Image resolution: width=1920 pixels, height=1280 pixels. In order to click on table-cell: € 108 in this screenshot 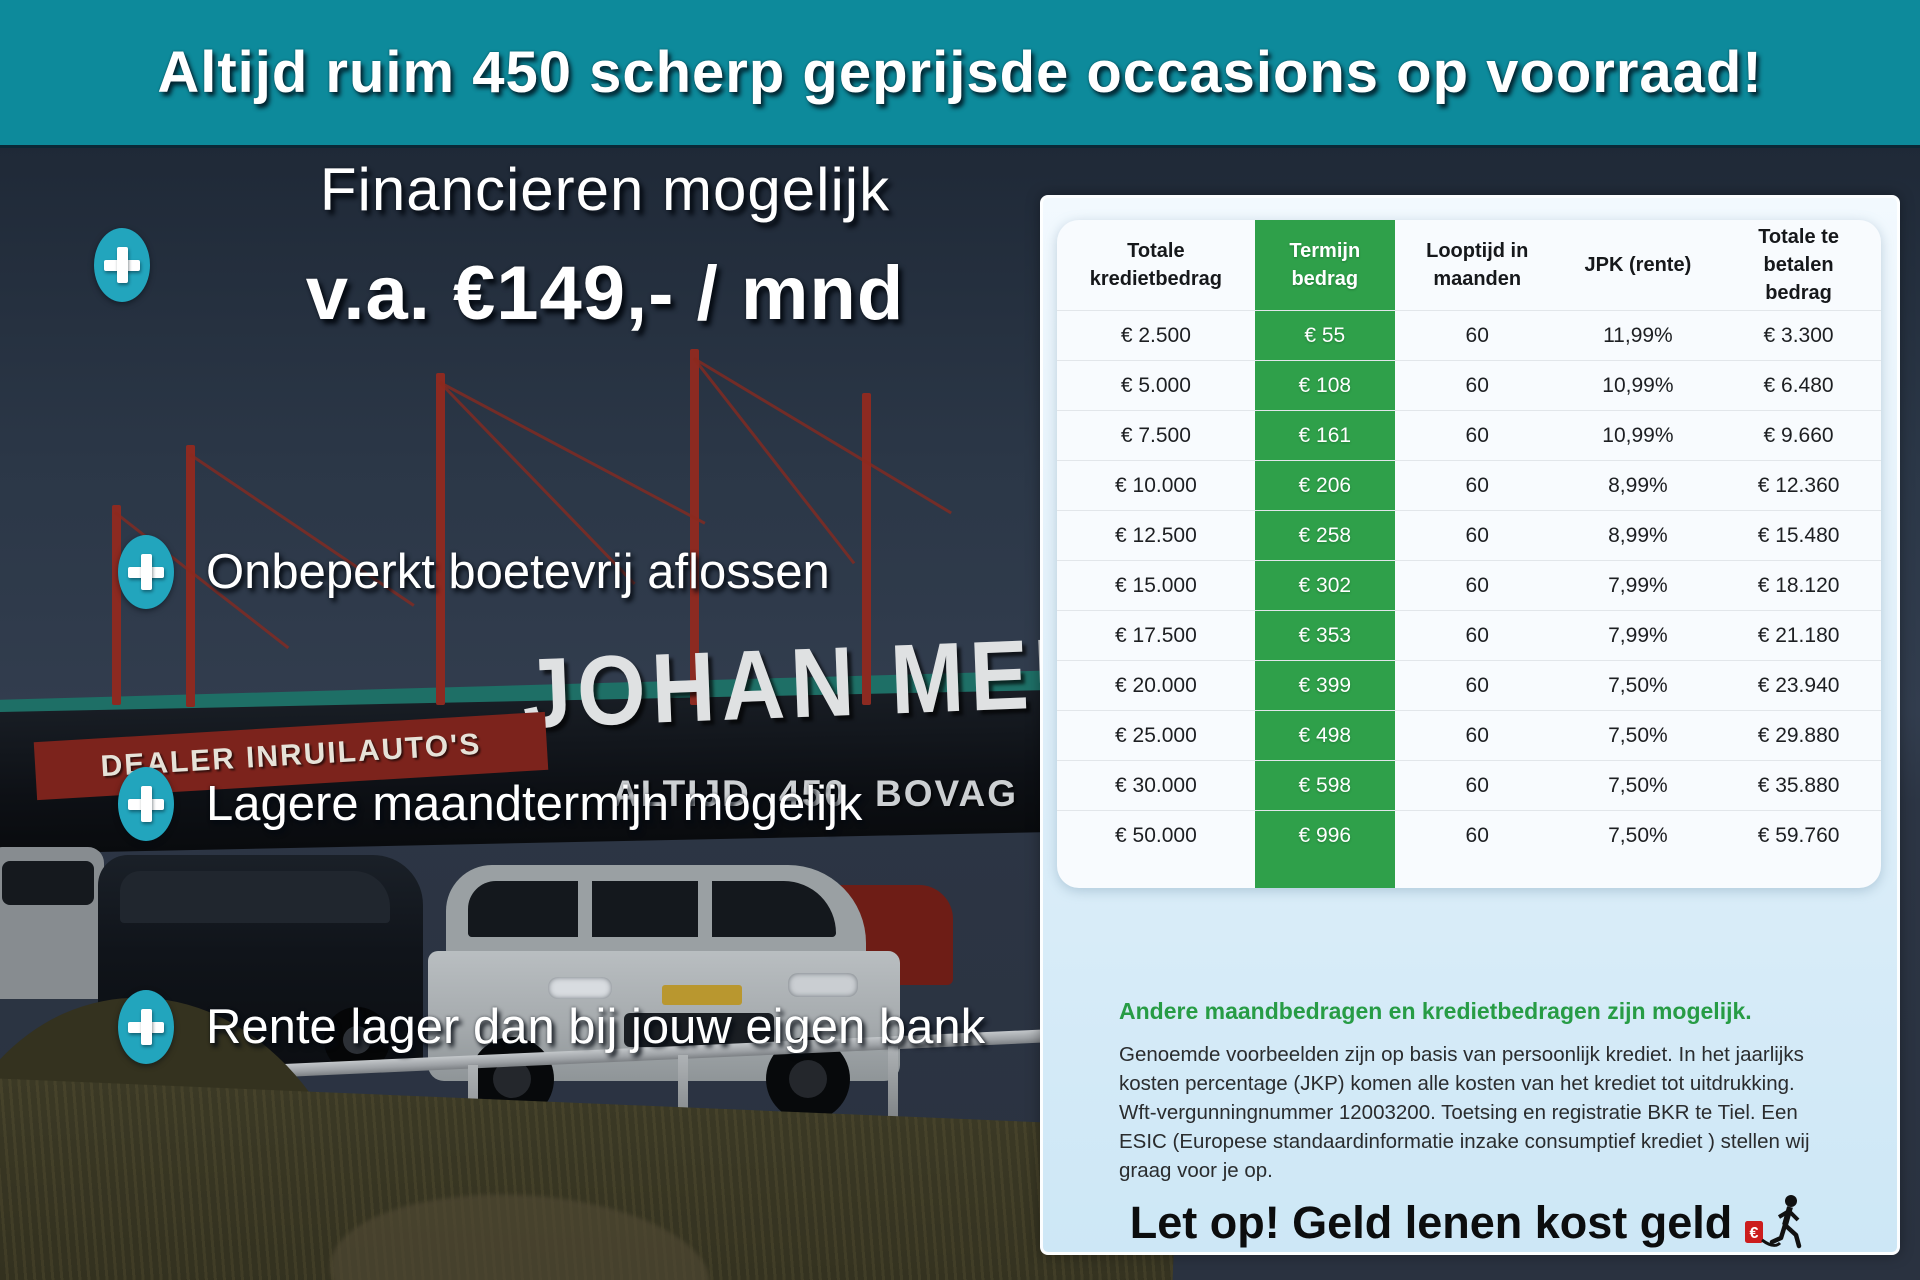, I will do `click(1324, 385)`.